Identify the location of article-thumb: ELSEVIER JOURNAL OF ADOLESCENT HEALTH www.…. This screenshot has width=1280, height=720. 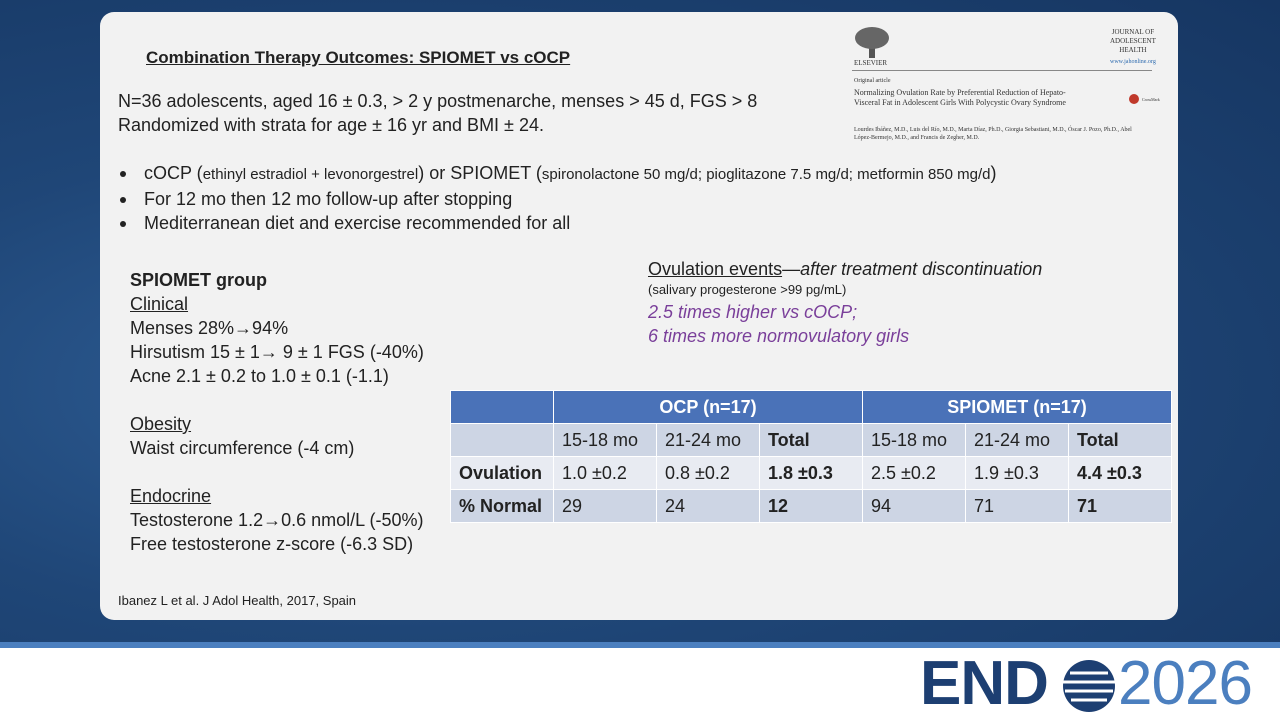
(1006, 84).